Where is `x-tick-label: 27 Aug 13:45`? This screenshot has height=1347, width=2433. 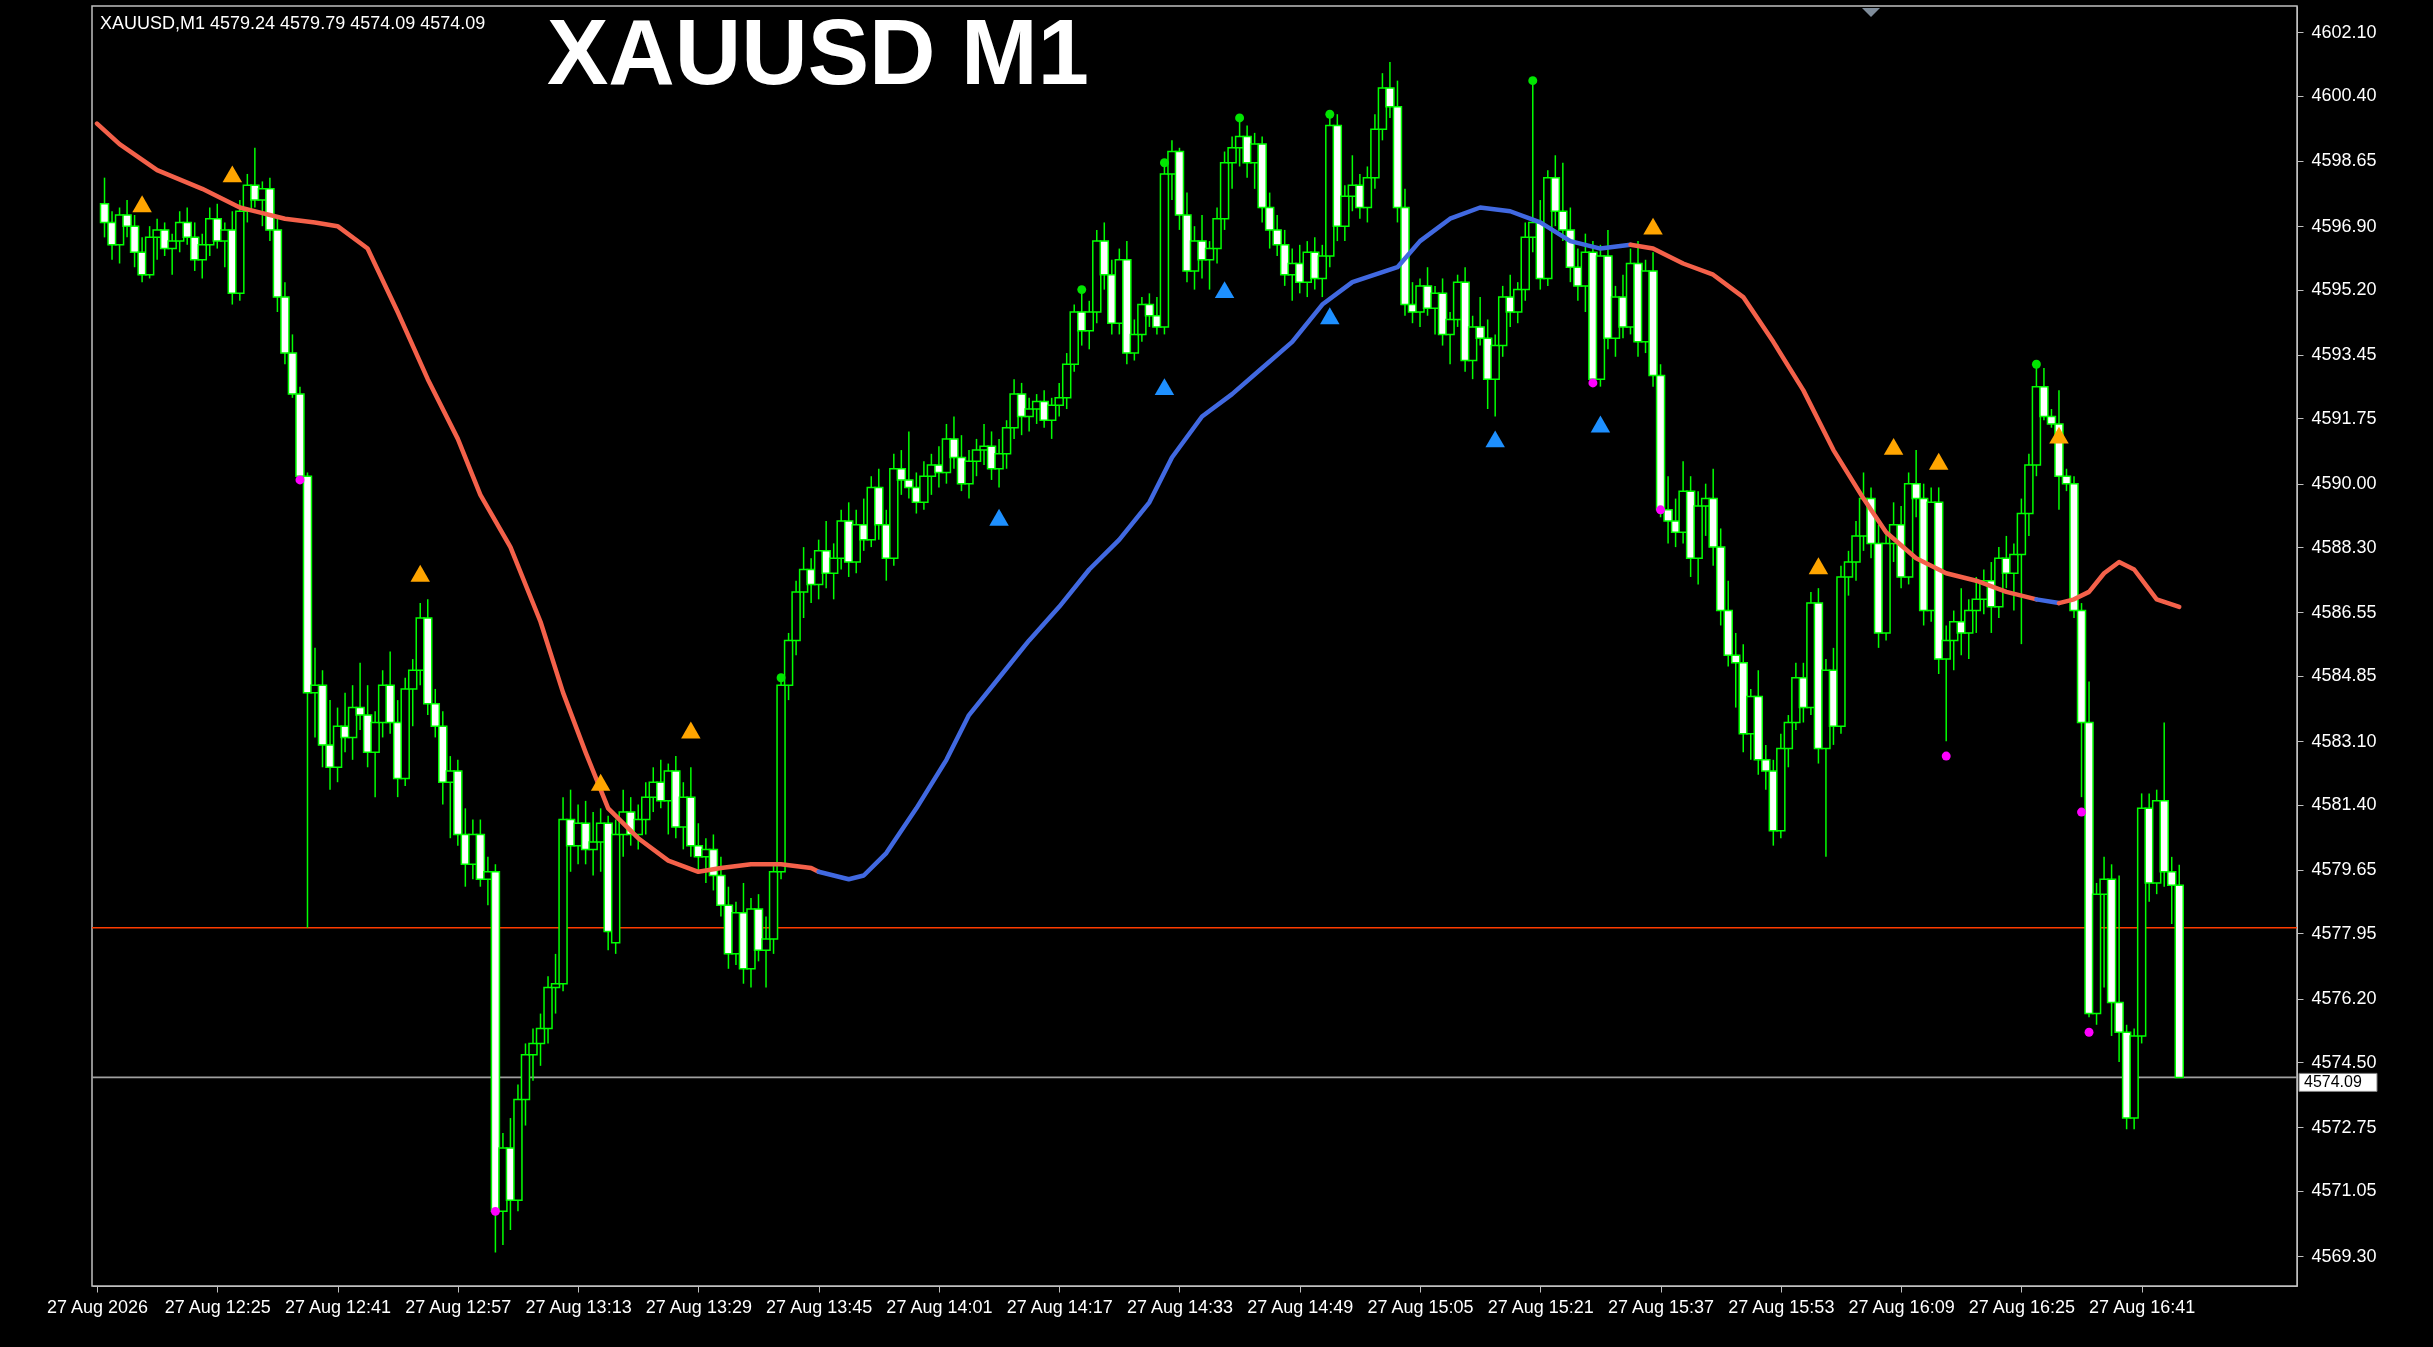 x-tick-label: 27 Aug 13:45 is located at coordinates (819, 1306).